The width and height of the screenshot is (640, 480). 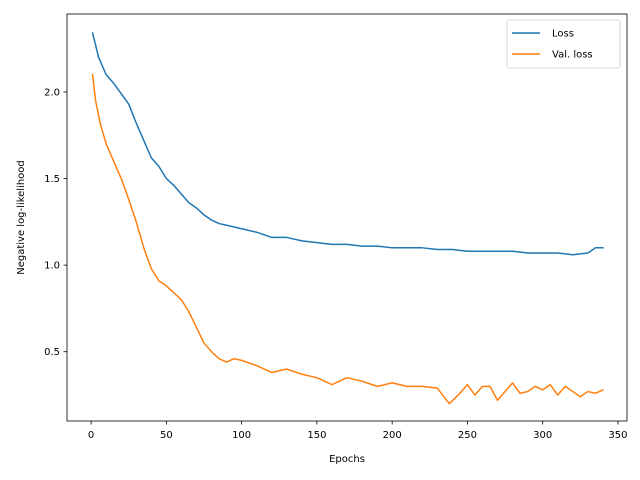 What do you see at coordinates (52, 352) in the screenshot?
I see `y-tick-label: 0.5` at bounding box center [52, 352].